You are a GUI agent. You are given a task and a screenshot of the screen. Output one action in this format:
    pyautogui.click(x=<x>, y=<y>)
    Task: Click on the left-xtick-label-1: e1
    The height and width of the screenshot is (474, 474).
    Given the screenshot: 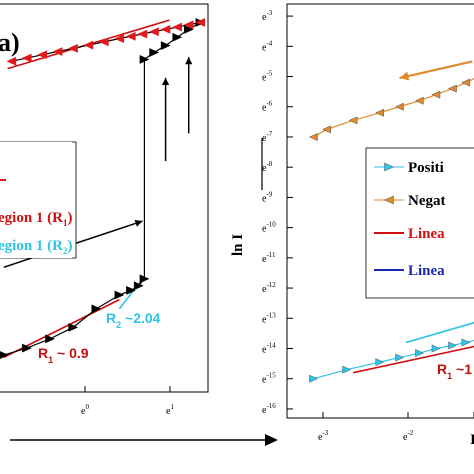 What is the action you would take?
    pyautogui.click(x=170, y=410)
    